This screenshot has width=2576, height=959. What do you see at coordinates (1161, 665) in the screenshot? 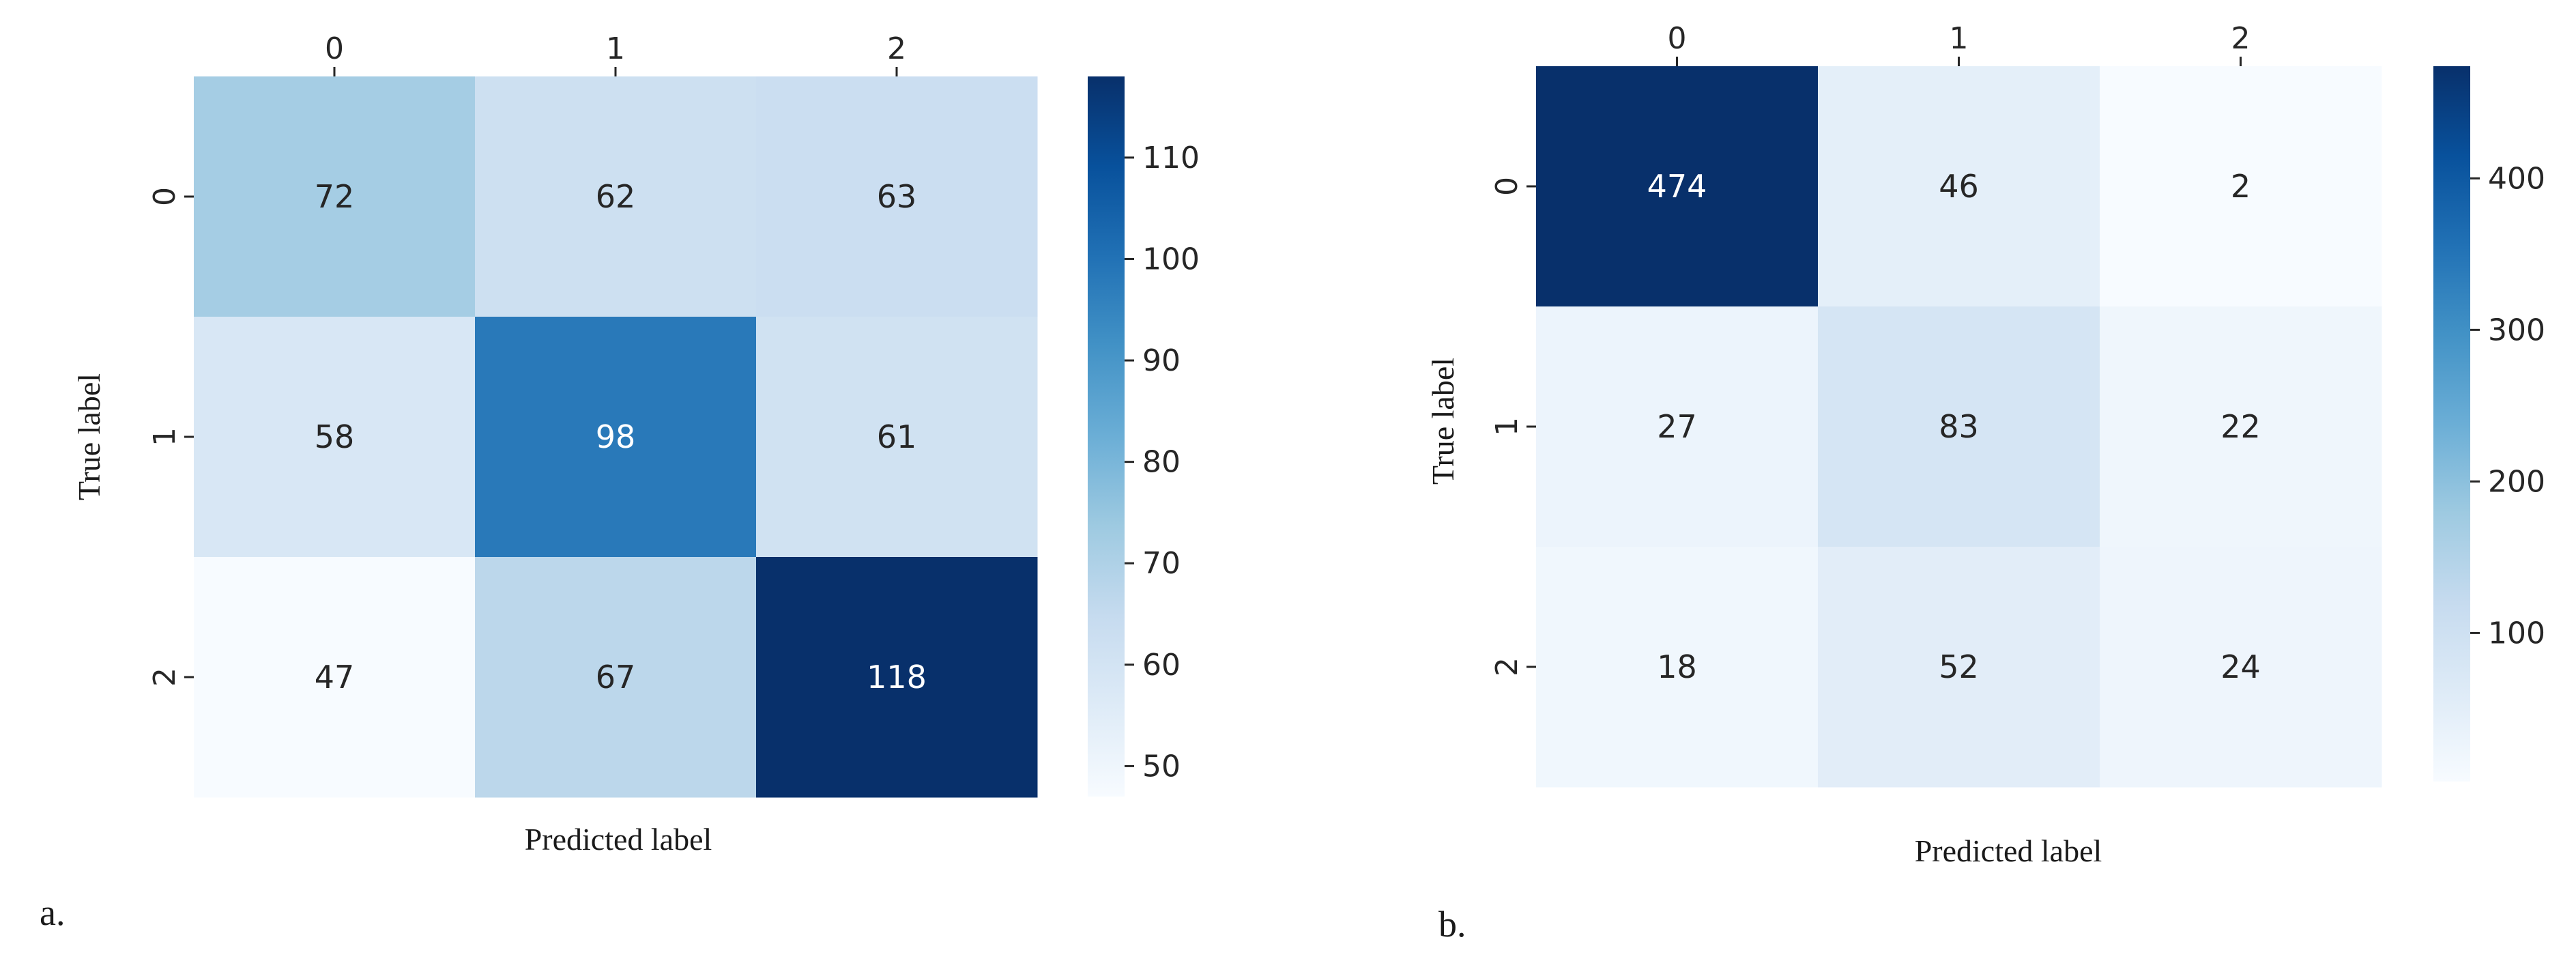
I see `colorbar-tick-label: 60` at bounding box center [1161, 665].